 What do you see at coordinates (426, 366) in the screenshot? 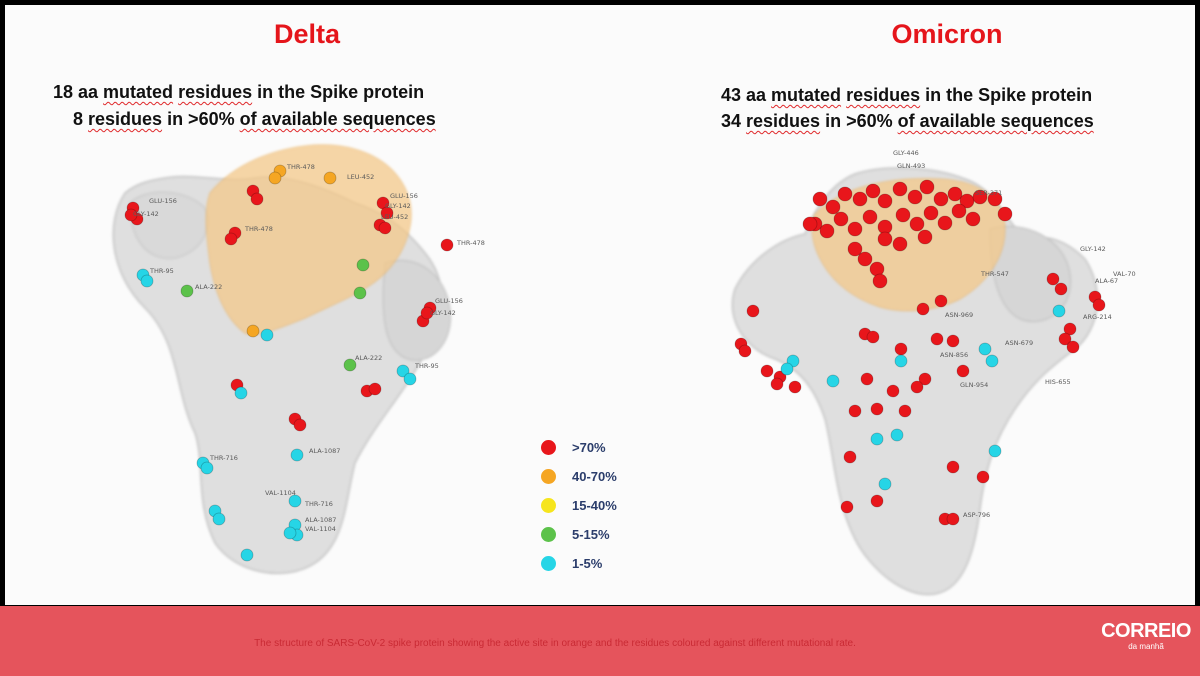
I see `residue-label: THR-95` at bounding box center [426, 366].